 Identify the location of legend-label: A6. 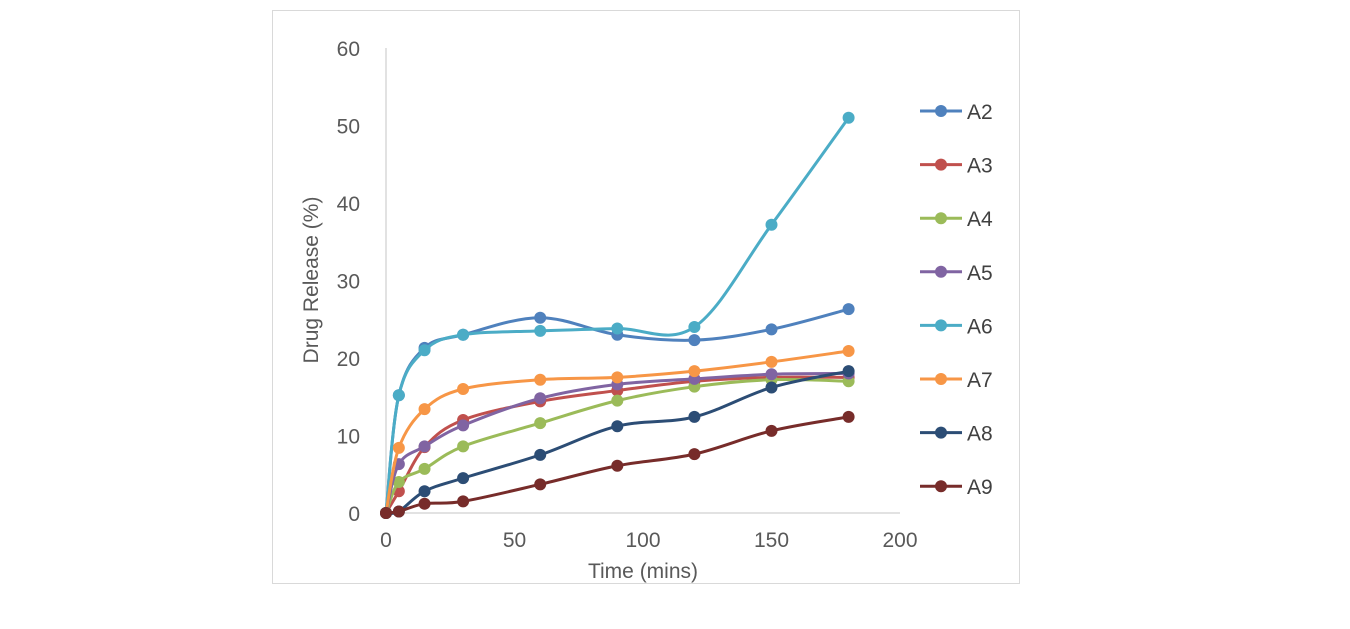
(980, 326).